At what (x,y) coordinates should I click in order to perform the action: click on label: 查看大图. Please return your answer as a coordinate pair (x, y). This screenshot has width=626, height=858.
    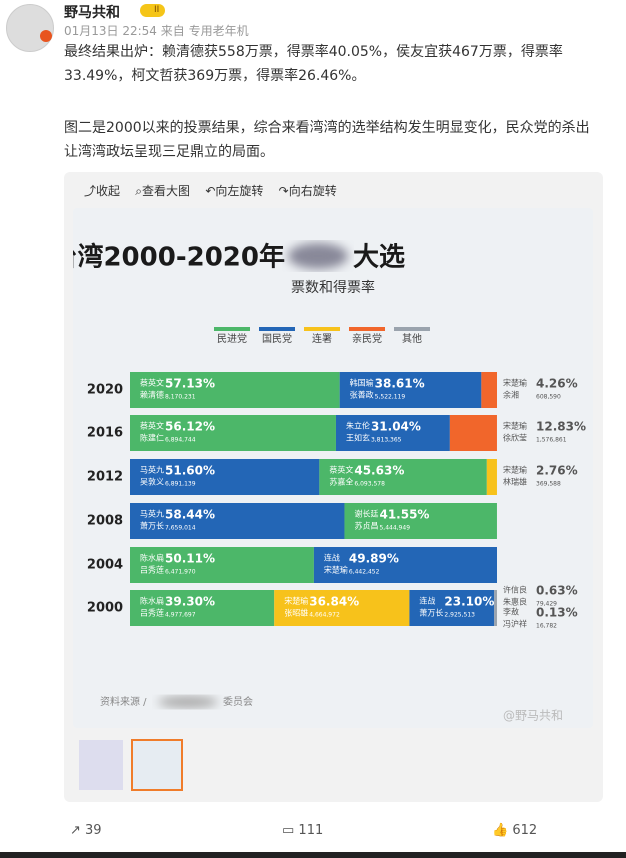
    Looking at the image, I should click on (166, 191).